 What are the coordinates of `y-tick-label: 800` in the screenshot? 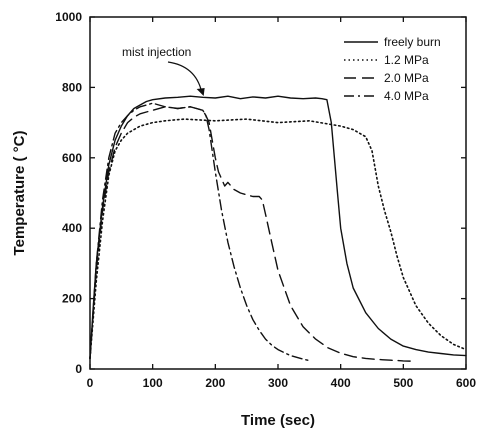 It's located at (72, 87).